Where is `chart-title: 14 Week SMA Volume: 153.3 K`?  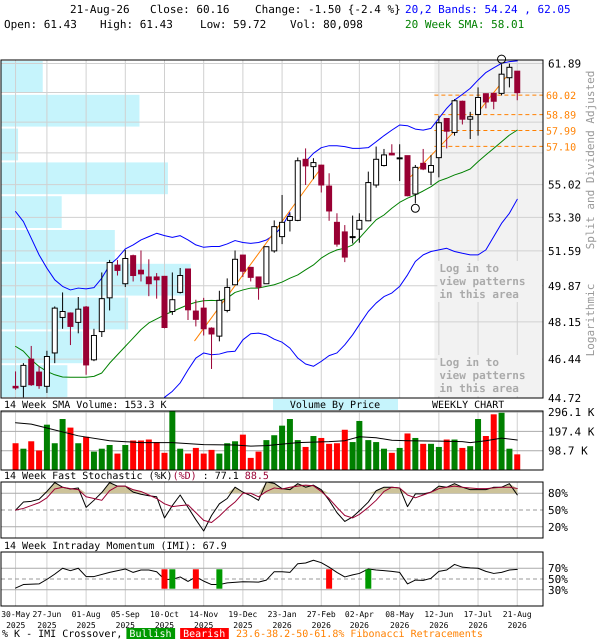
chart-title: 14 Week SMA Volume: 153.3 K is located at coordinates (85, 405).